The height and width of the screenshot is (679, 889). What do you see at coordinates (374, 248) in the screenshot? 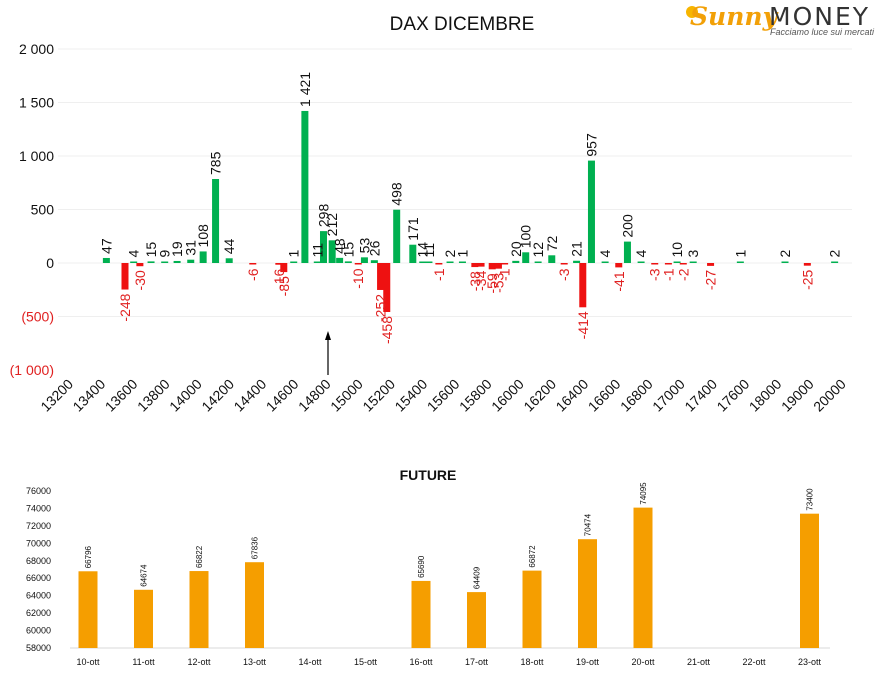
I see `data-label: 26` at bounding box center [374, 248].